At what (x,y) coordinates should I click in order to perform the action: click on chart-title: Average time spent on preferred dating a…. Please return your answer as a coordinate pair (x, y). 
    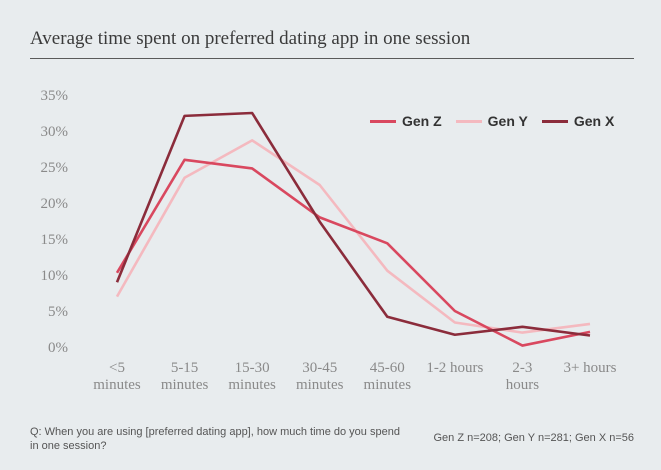
    Looking at the image, I should click on (250, 38).